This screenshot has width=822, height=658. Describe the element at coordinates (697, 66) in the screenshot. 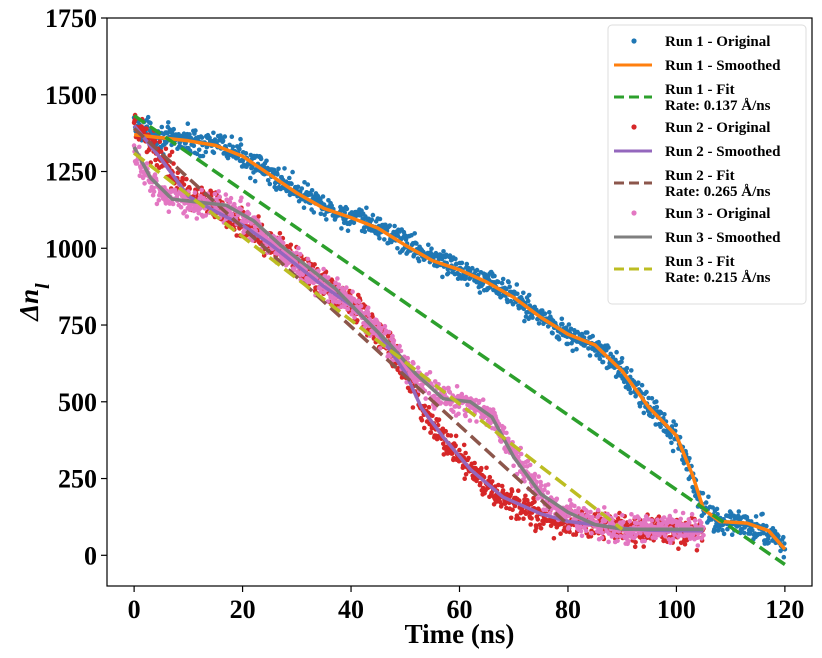

I see `legend-item-run-1-smoothed: Run 1 - Smoothed` at that location.